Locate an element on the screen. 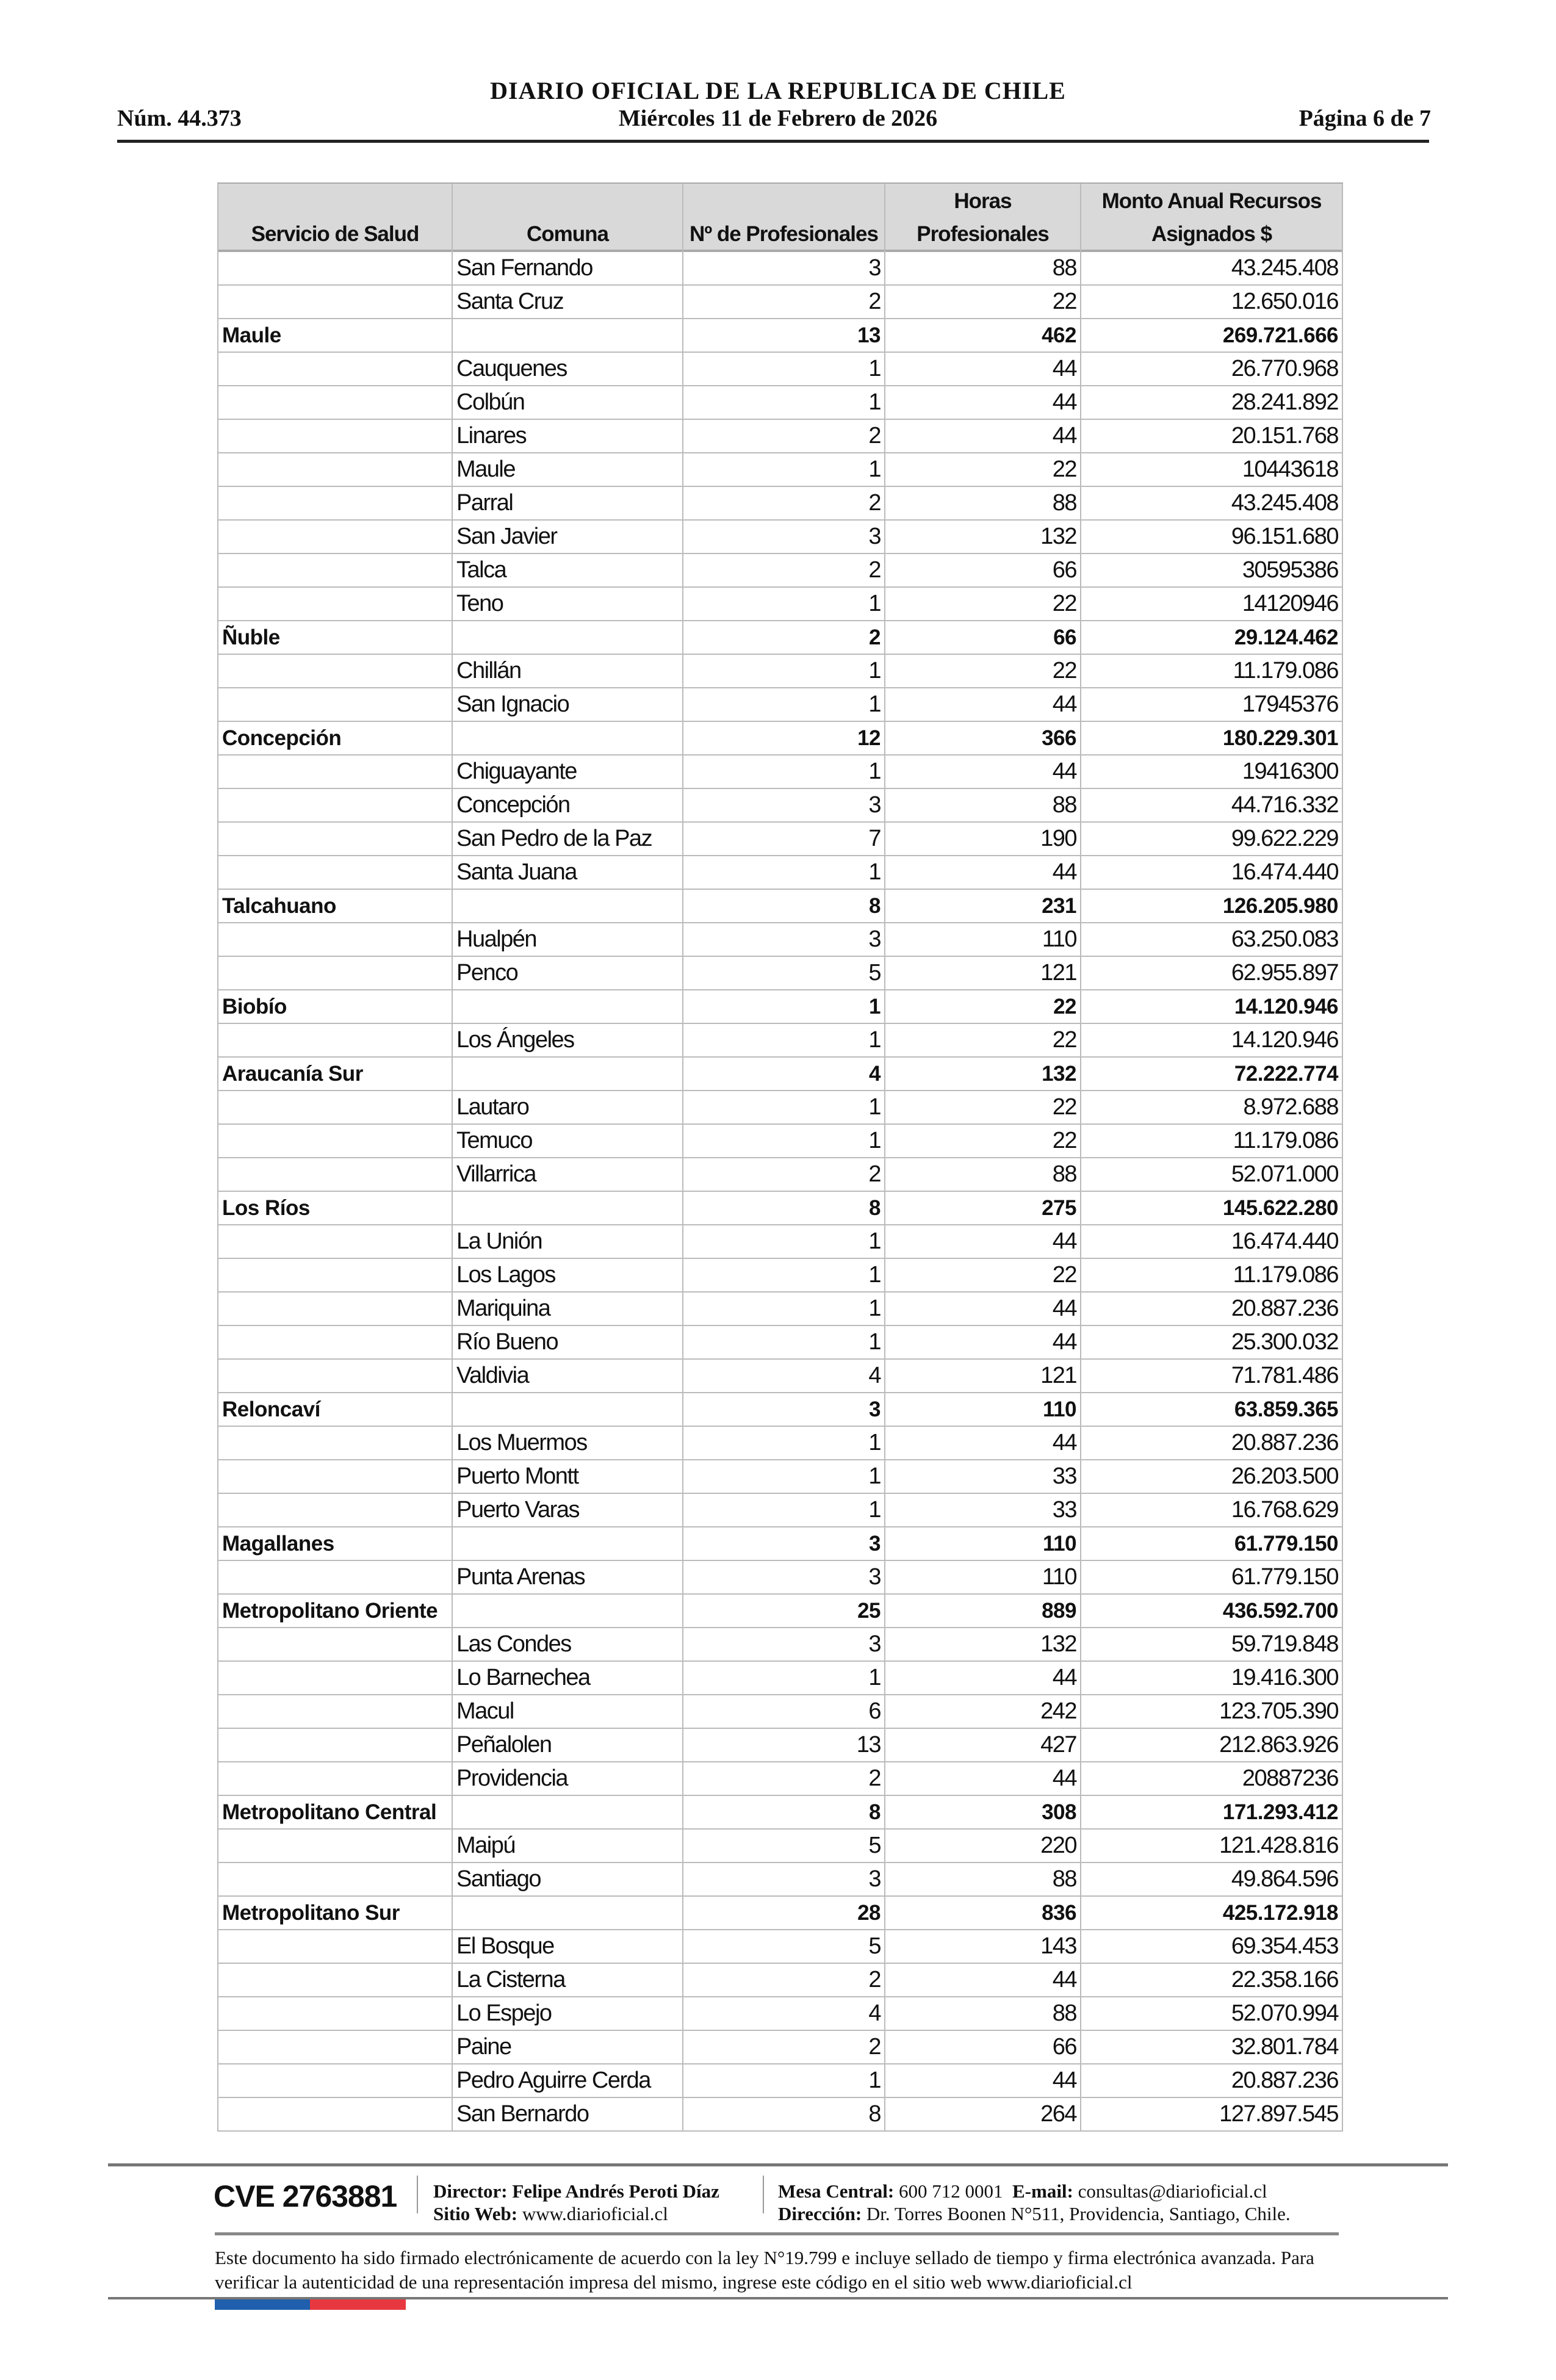  cell-comuna: Santiago is located at coordinates (568, 1879).